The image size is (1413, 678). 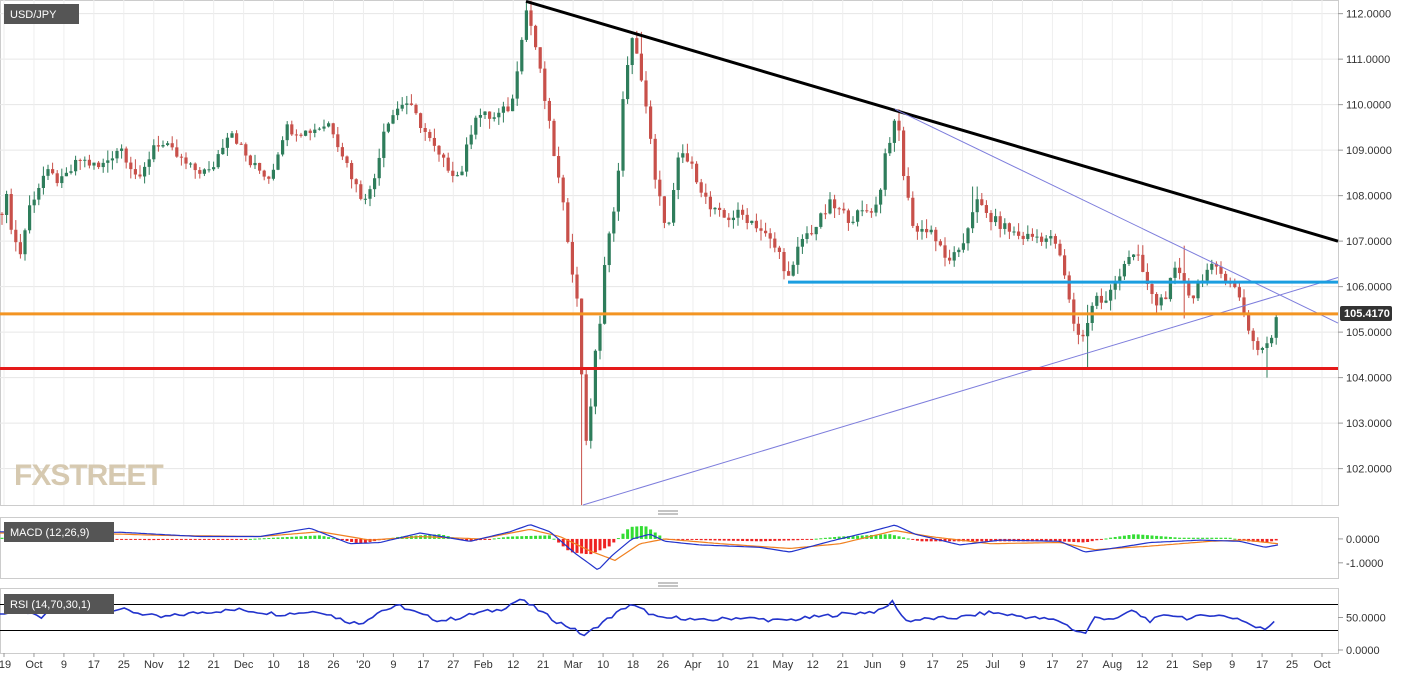 I want to click on x-tick-label: Apr, so click(x=692, y=665).